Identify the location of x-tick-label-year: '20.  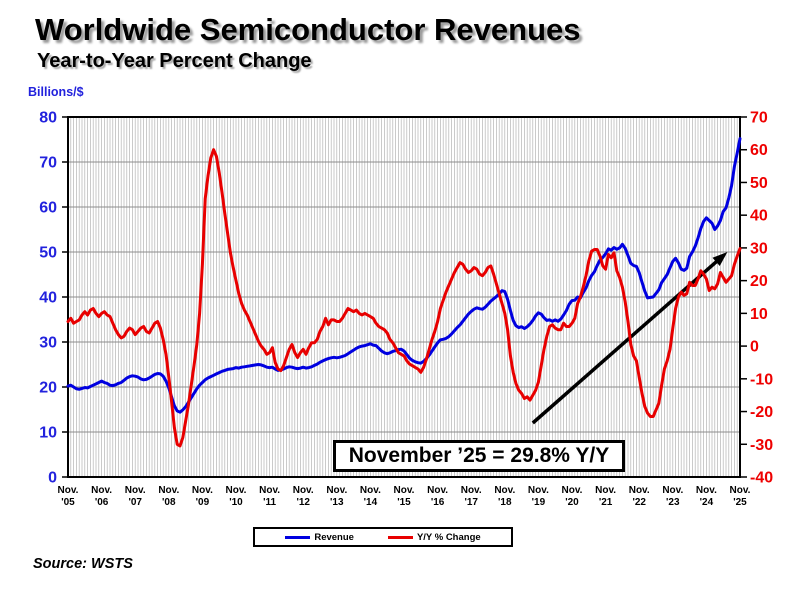
(572, 502).